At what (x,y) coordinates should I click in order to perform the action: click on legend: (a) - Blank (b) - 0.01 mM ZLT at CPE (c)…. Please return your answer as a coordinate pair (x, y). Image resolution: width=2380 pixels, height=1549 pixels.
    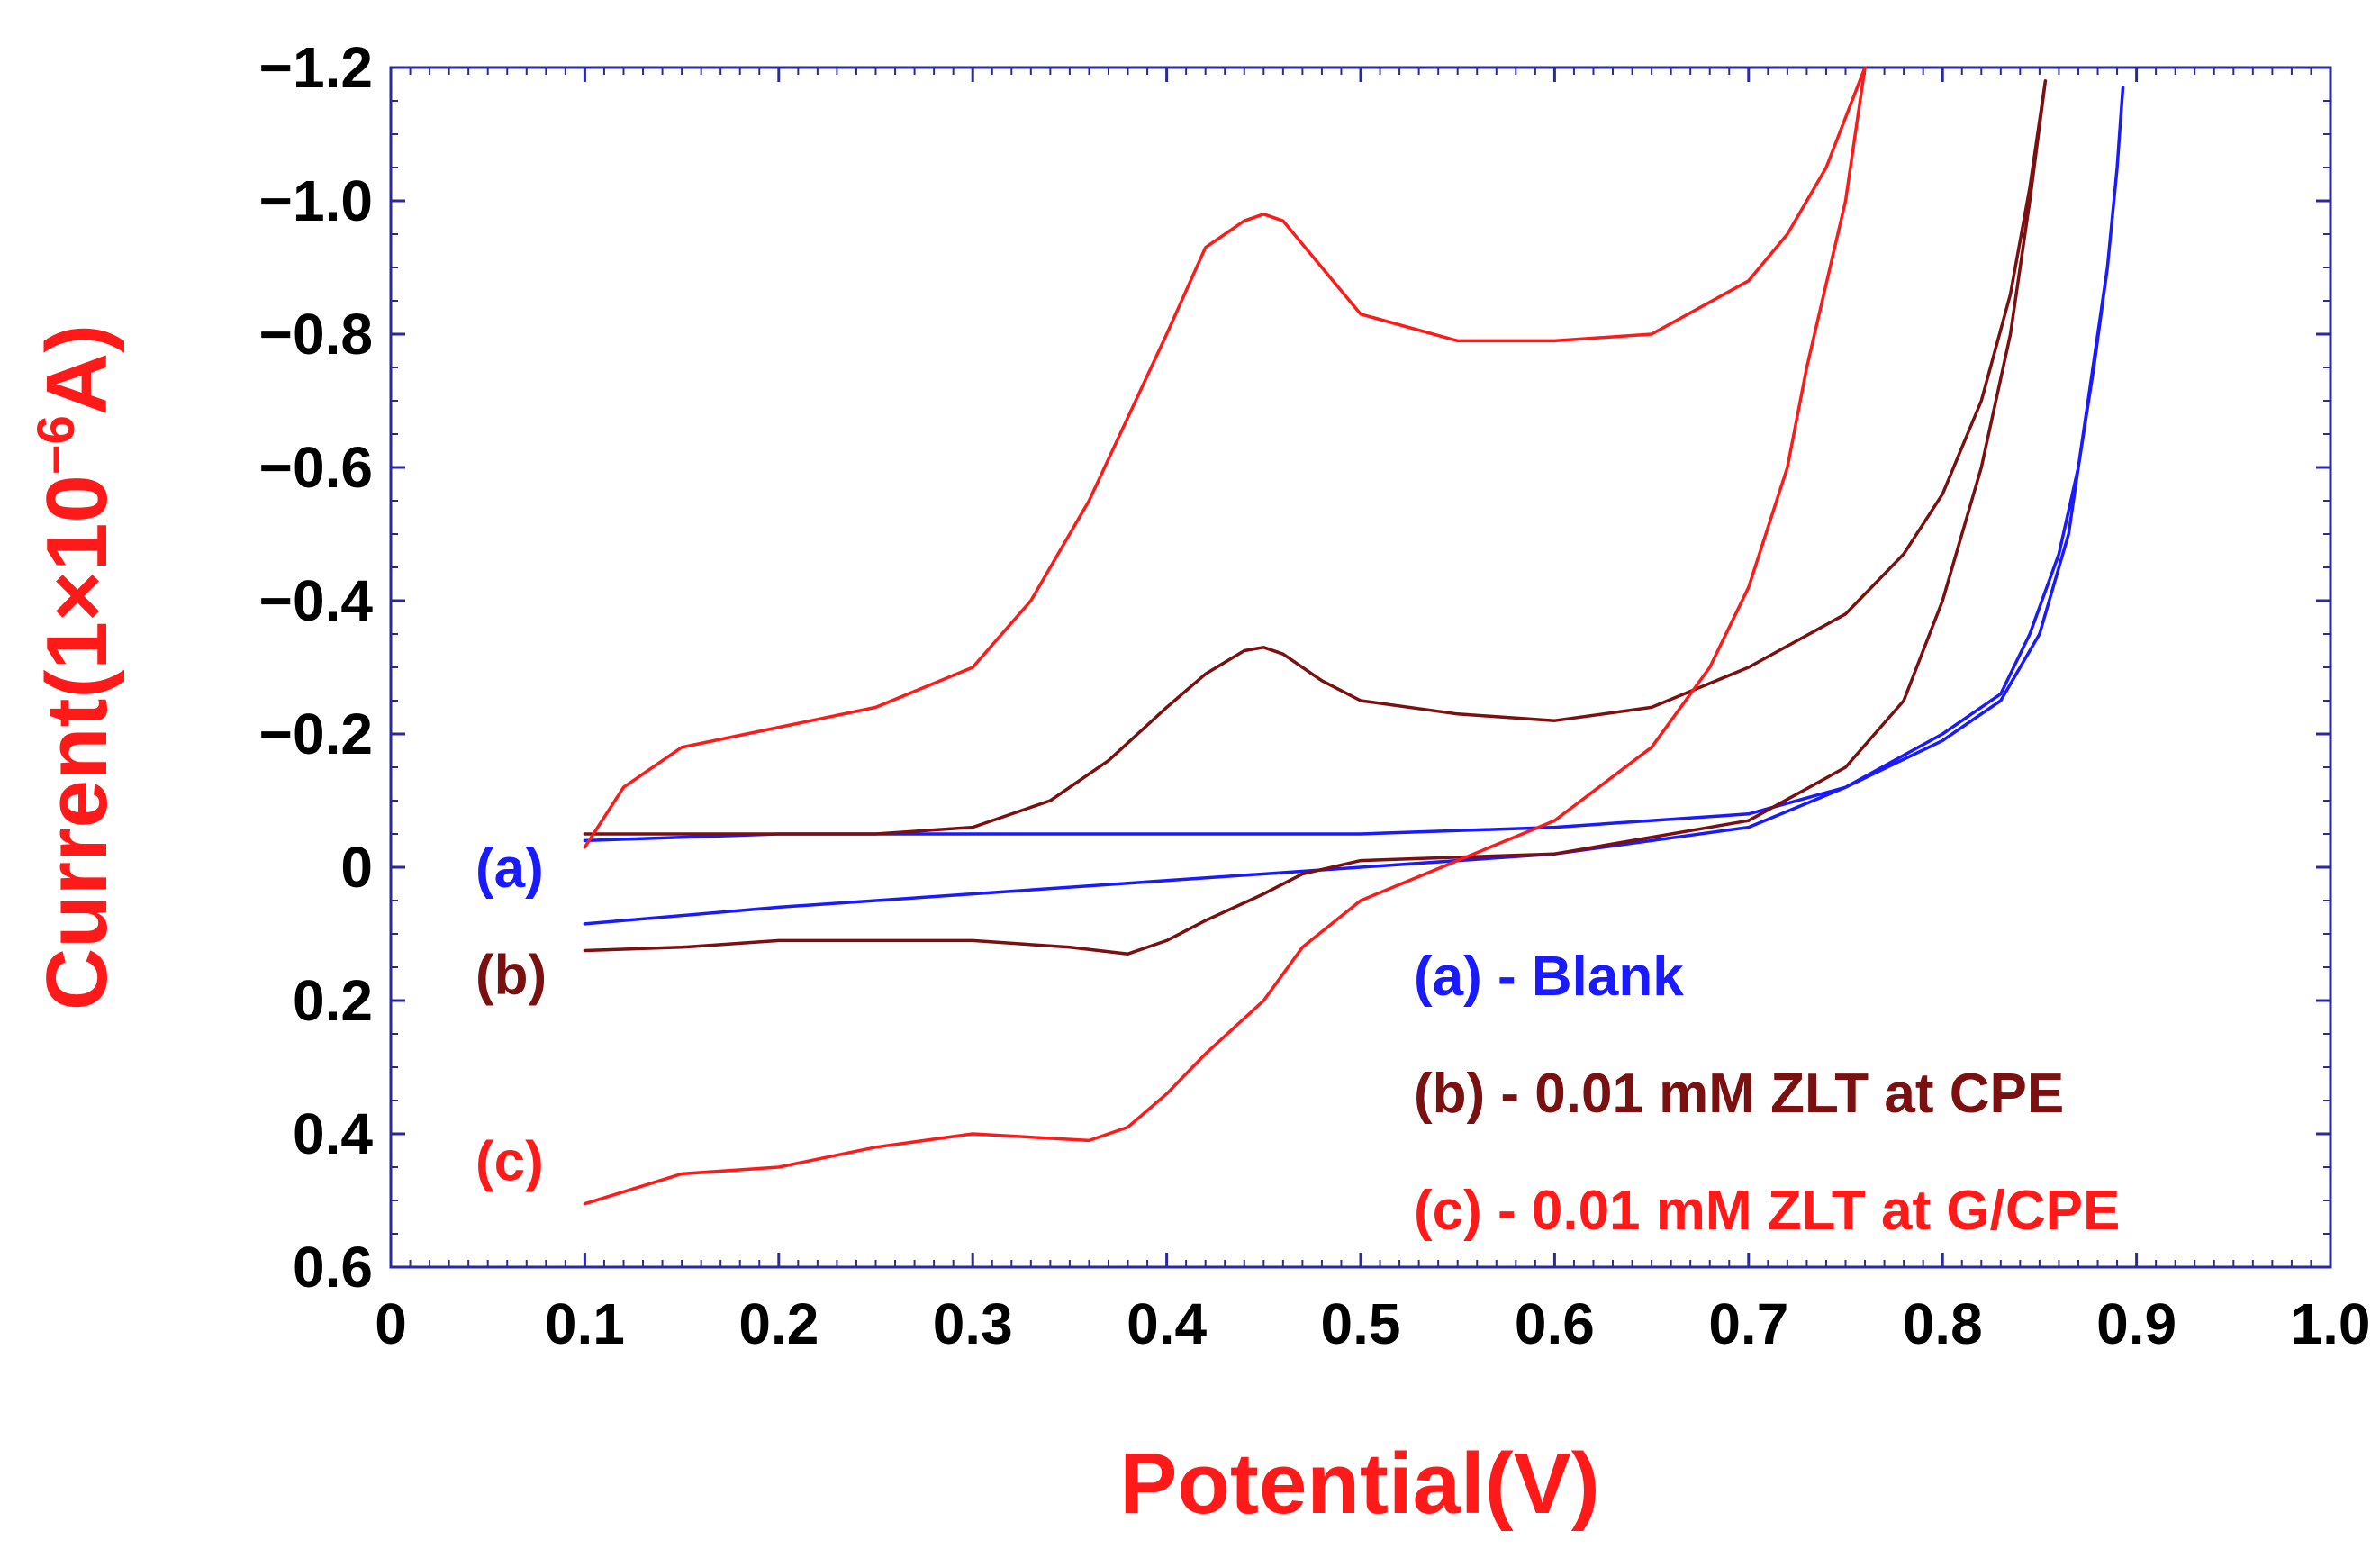
    Looking at the image, I should click on (1767, 1094).